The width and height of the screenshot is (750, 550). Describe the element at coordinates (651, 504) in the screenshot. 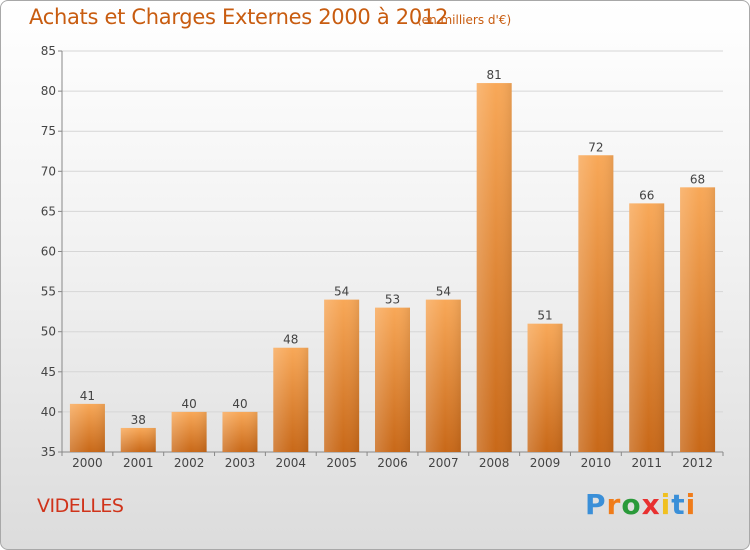

I see `logo-letter: x` at that location.